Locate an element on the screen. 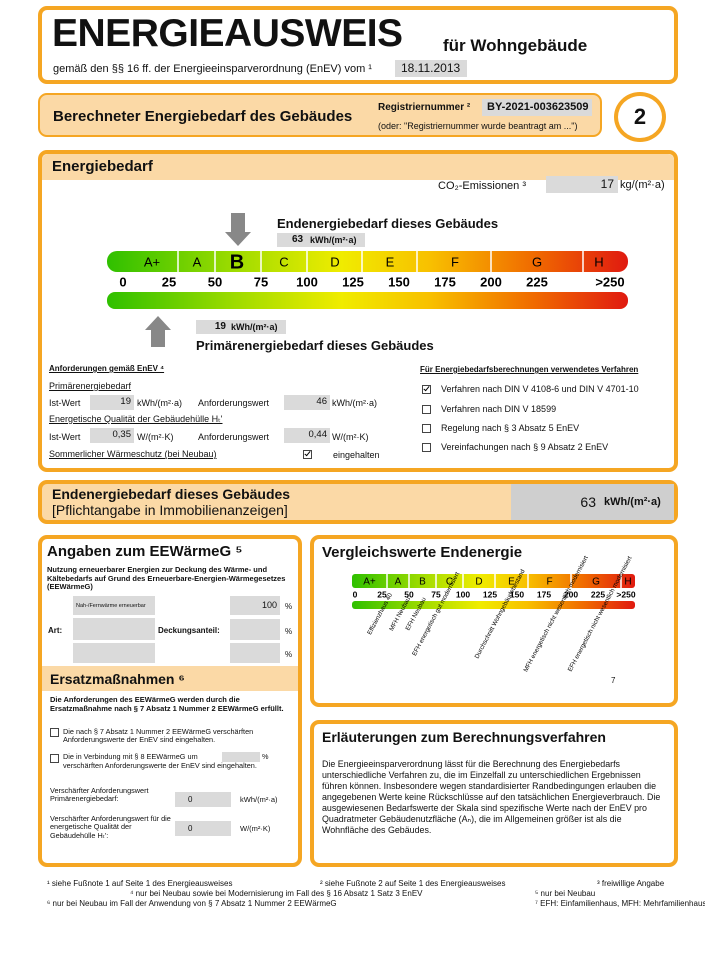 The height and width of the screenshot is (960, 705). end-label: Endenergiebedarf dieses Gebäudes is located at coordinates (388, 223).